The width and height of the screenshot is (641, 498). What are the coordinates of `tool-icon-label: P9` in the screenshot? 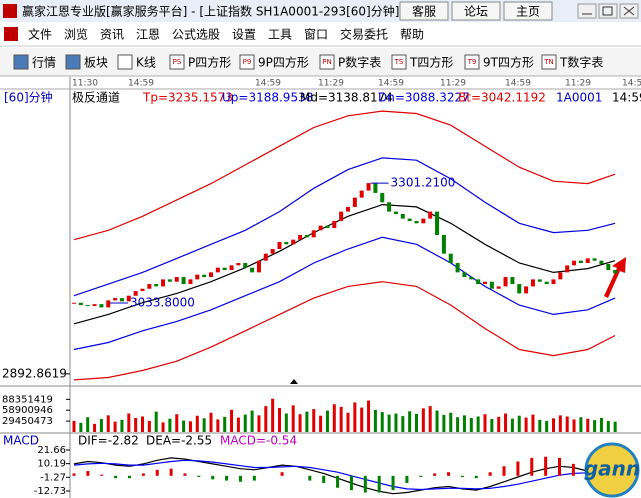 It's located at (247, 62).